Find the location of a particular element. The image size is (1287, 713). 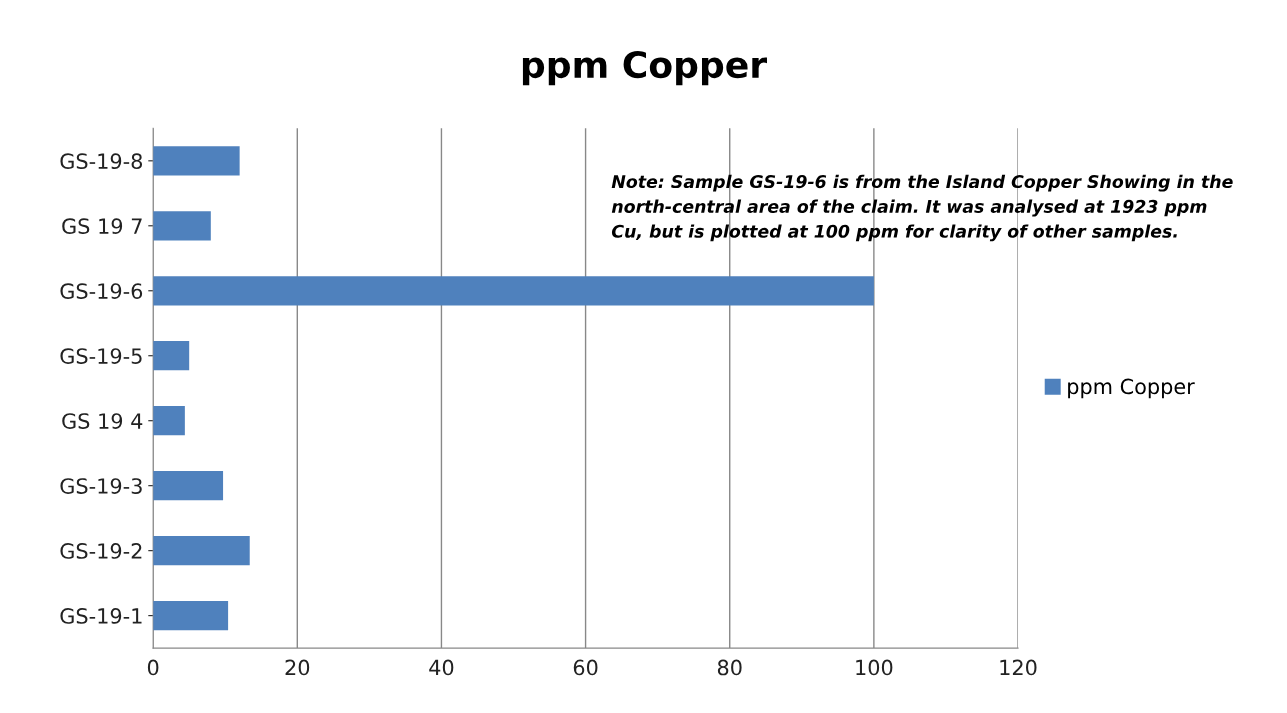

y-tick-label: GS-19-3 is located at coordinates (101, 486).